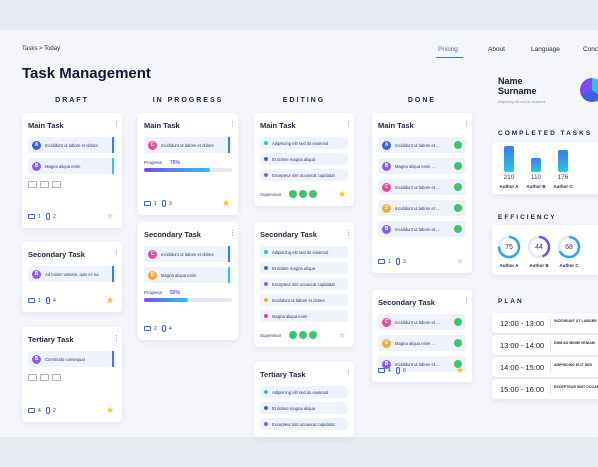 This screenshot has width=598, height=467. Describe the element at coordinates (545, 367) in the screenshot. I see `plan-row: 14:00 - 15:00 ADIPISCING ELIT SED` at that location.